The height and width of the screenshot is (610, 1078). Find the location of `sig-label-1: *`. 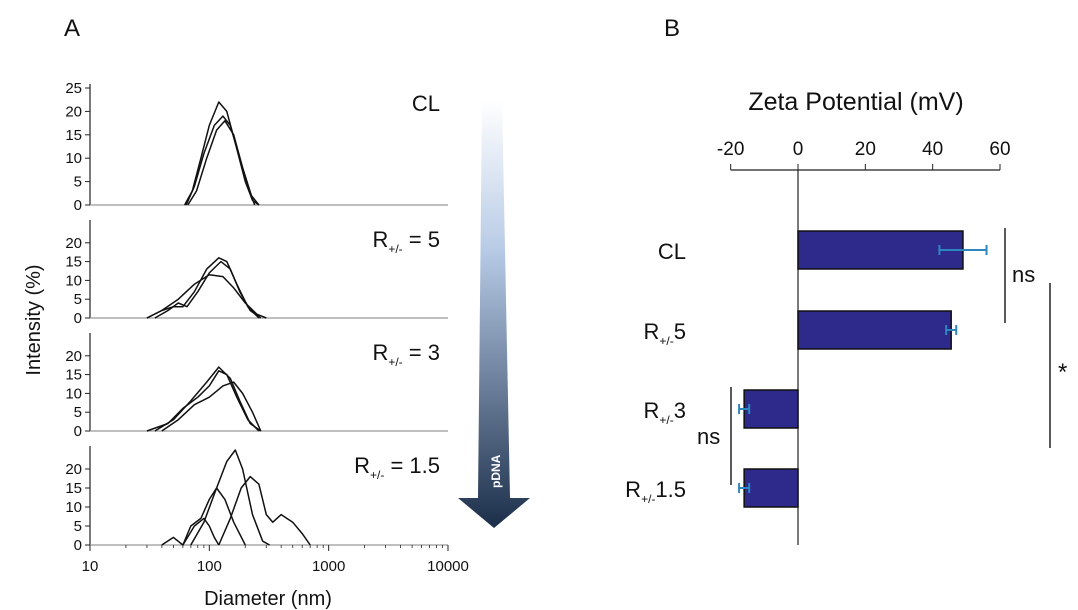

sig-label-1: * is located at coordinates (1062, 372).